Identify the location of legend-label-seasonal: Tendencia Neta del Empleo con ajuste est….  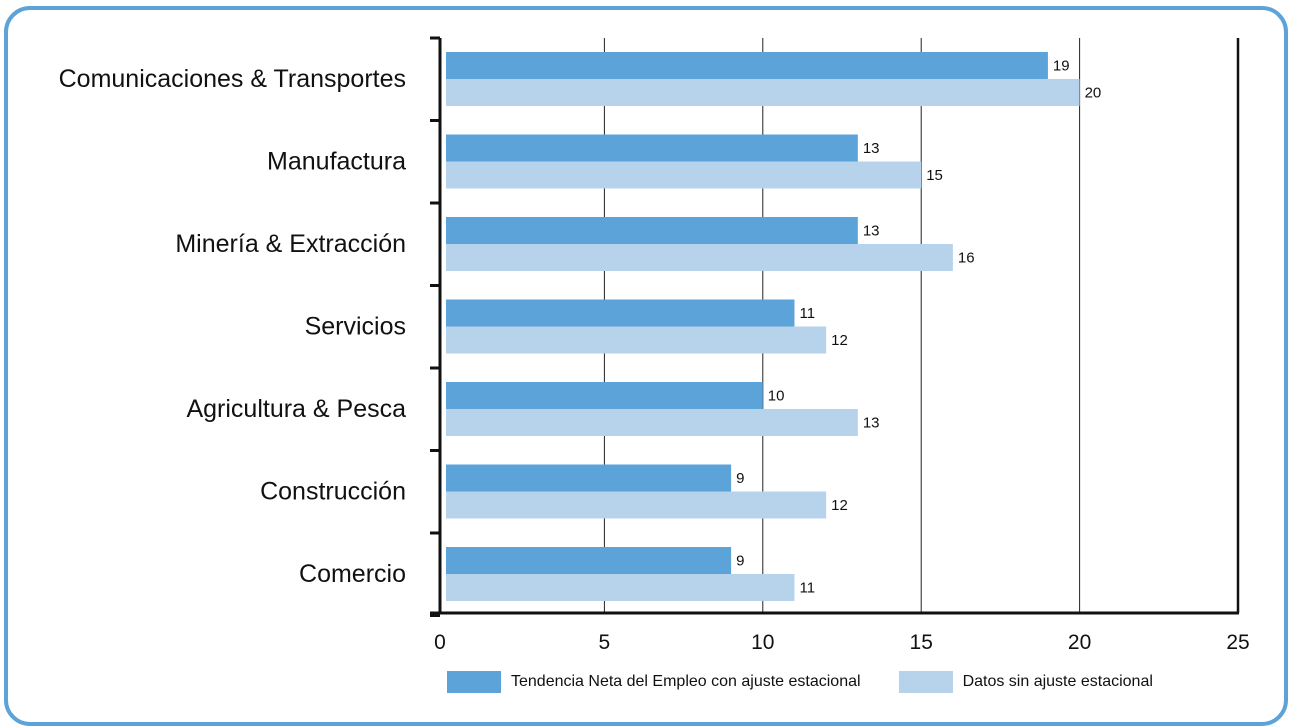
(686, 681).